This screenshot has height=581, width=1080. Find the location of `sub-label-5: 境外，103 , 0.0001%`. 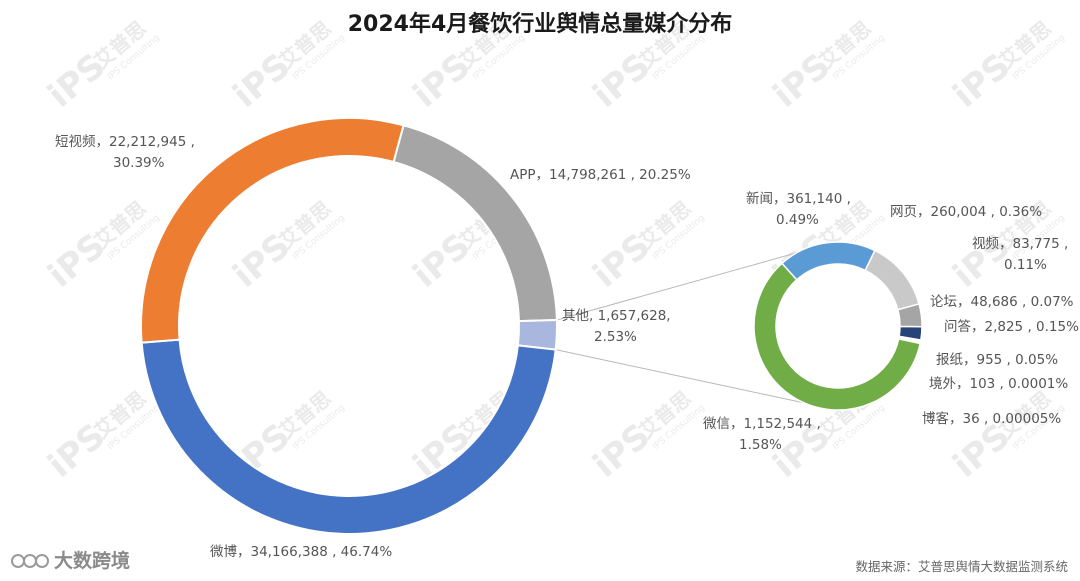

sub-label-5: 境外，103 , 0.0001% is located at coordinates (998, 384).